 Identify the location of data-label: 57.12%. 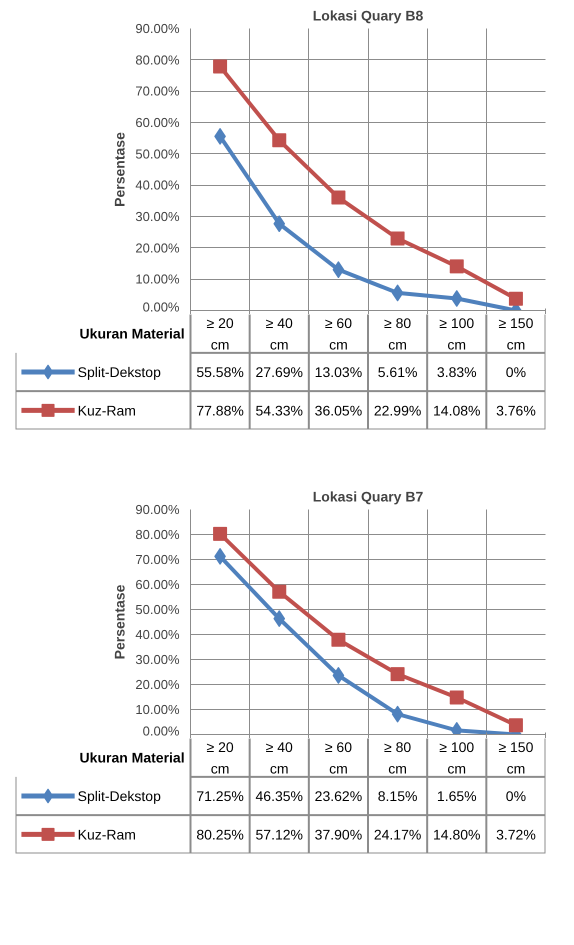
(279, 834).